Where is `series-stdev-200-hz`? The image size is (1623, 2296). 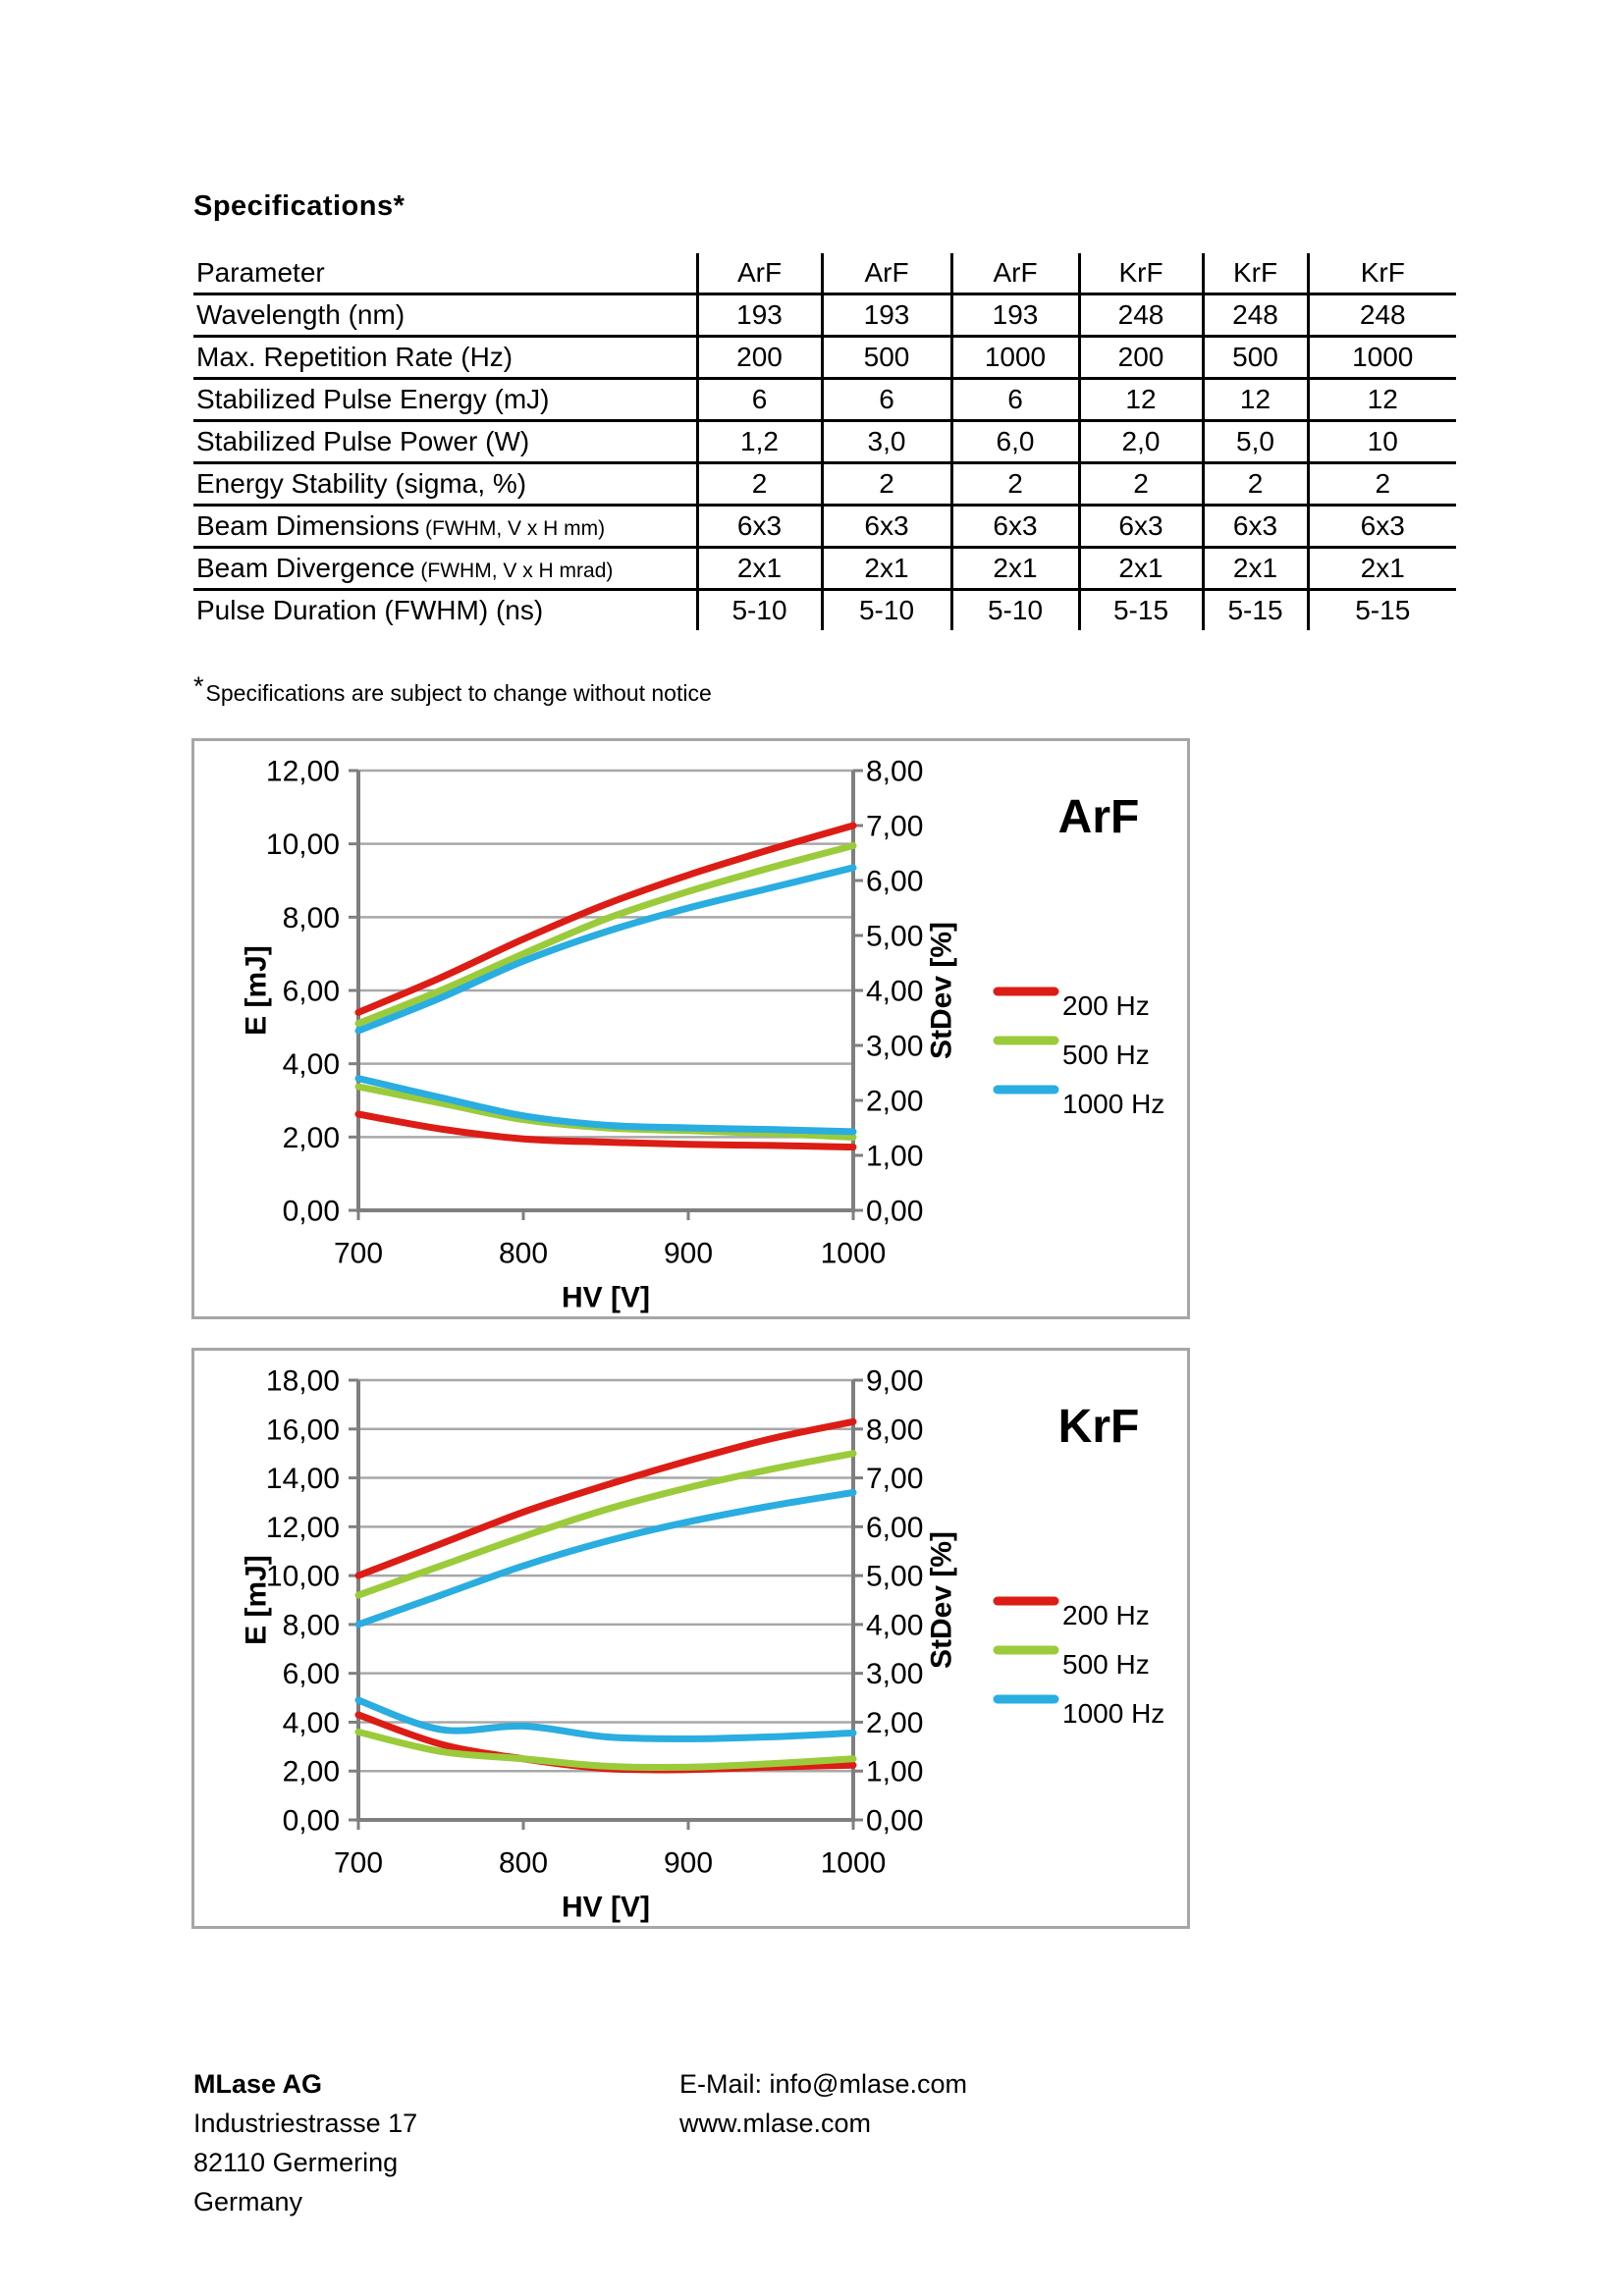 series-stdev-200-hz is located at coordinates (605, 1130).